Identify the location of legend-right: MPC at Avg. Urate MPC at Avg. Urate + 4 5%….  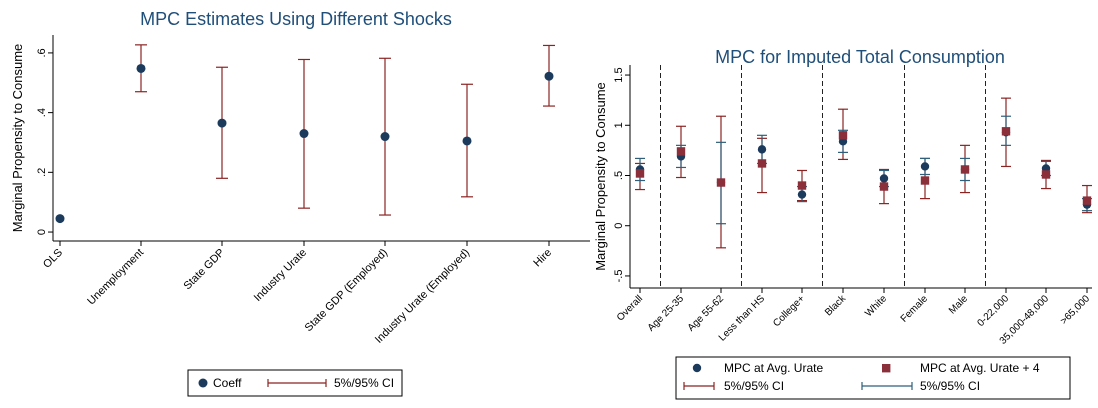
(873, 378).